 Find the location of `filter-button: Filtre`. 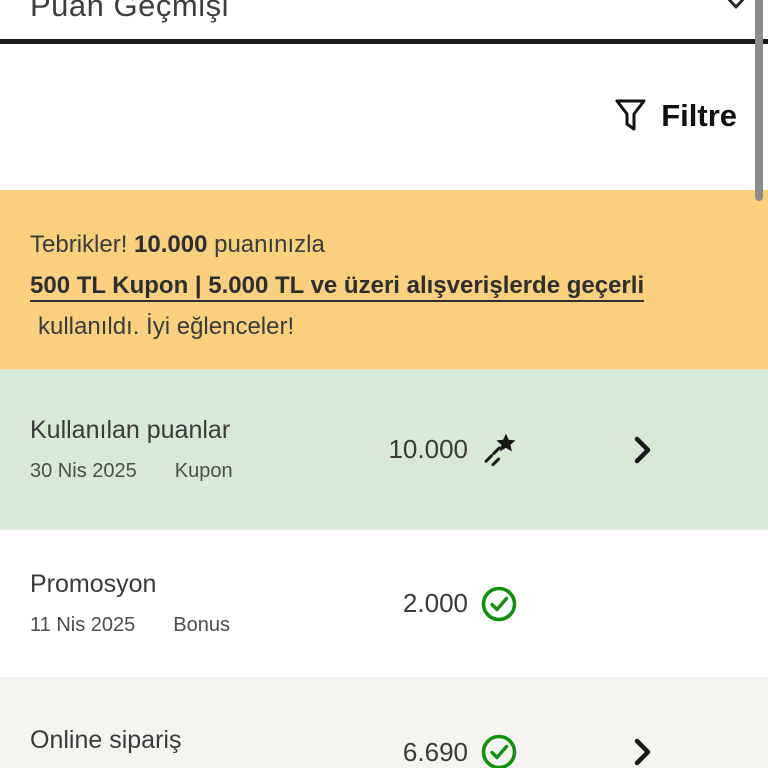

filter-button: Filtre is located at coordinates (675, 115).